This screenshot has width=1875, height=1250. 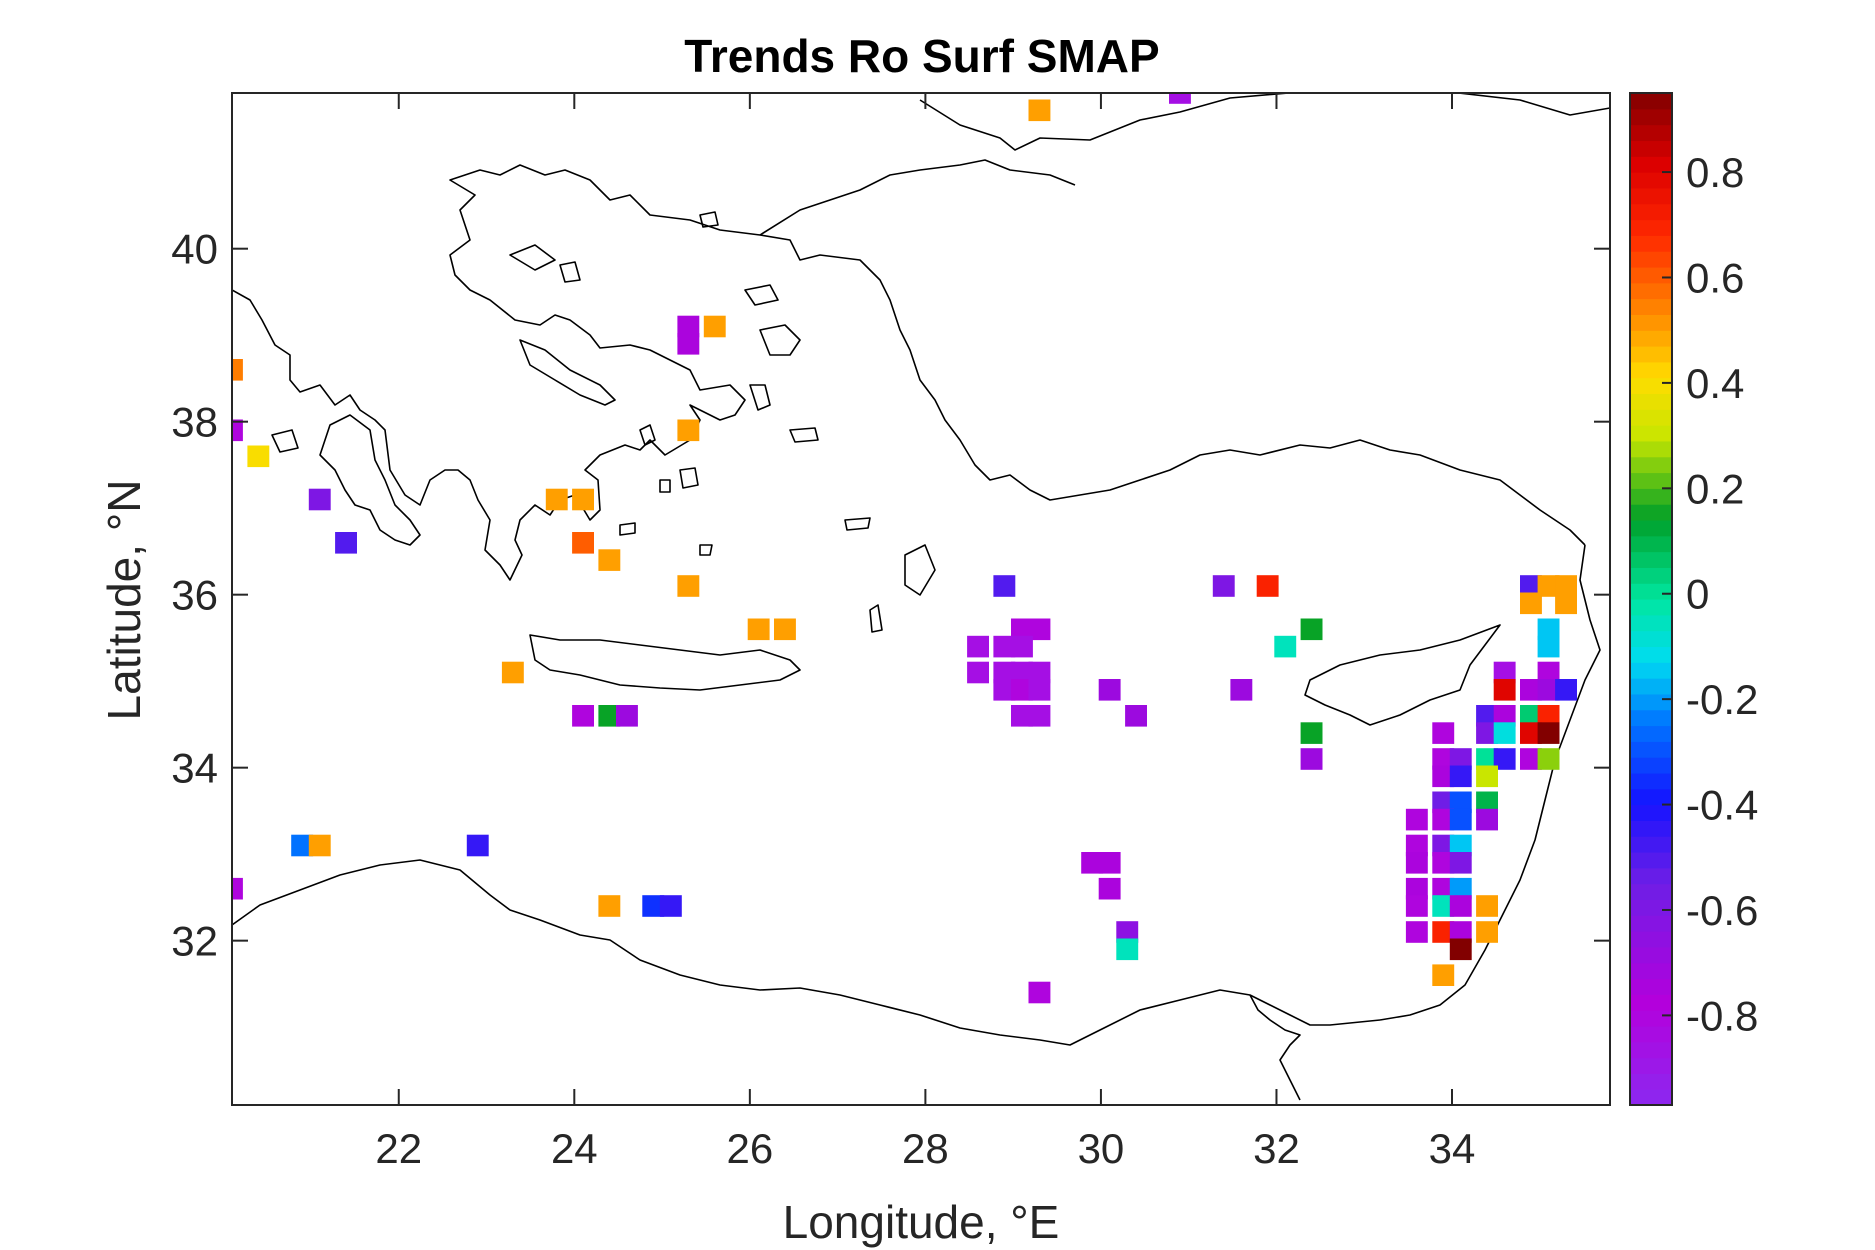 What do you see at coordinates (1710, 594) in the screenshot?
I see `colorbar-ticks: -0.8 -0.6 -0.4 -0.2 0 0.2 0.4 0.6 0.8` at bounding box center [1710, 594].